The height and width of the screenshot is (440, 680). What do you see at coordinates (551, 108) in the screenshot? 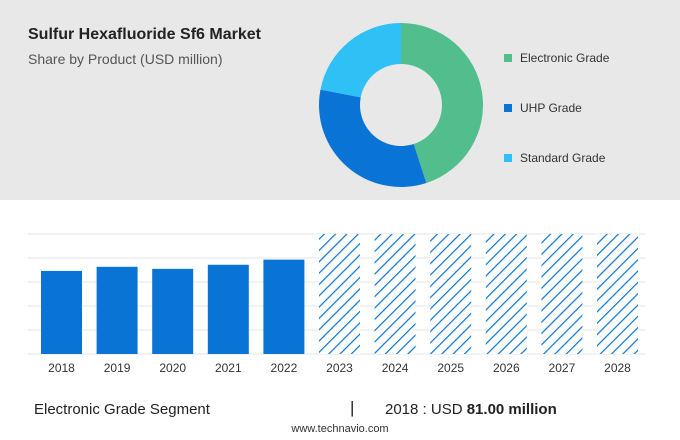
I see `legend-label: UHP Grade` at bounding box center [551, 108].